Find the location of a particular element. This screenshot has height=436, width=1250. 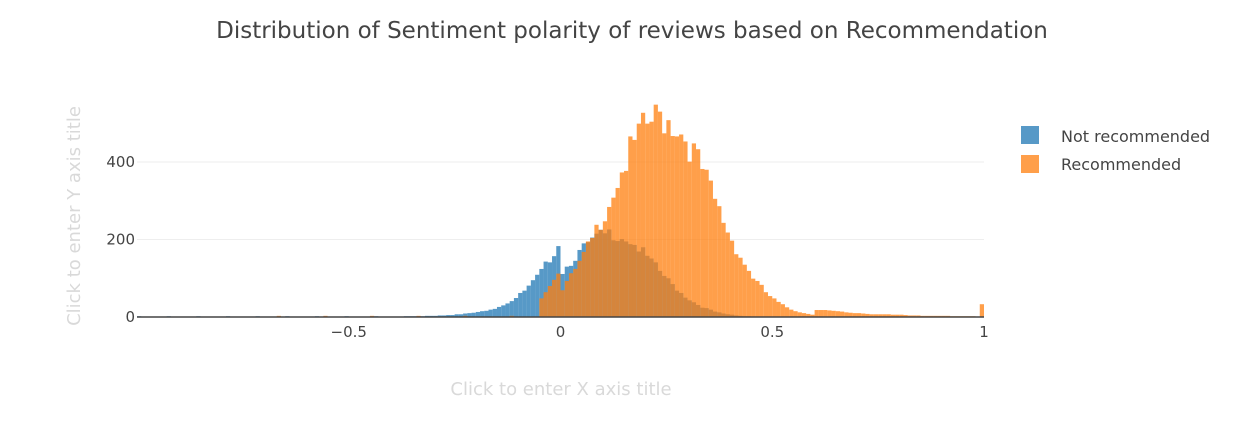

legend-label-not-recommended: Not recommended is located at coordinates (1135, 136).